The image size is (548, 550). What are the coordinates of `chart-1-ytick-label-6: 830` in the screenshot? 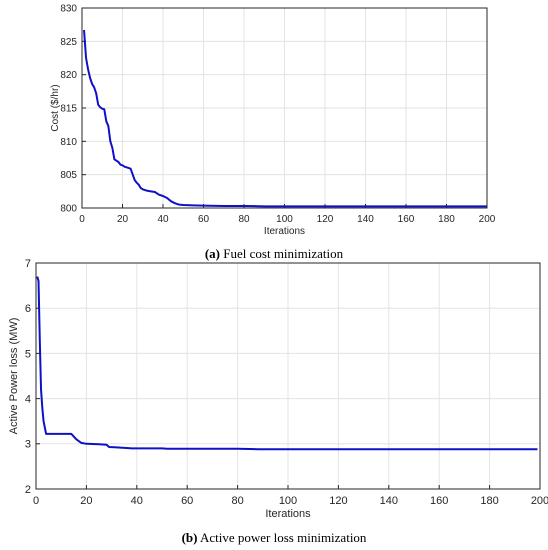 It's located at (68, 9).